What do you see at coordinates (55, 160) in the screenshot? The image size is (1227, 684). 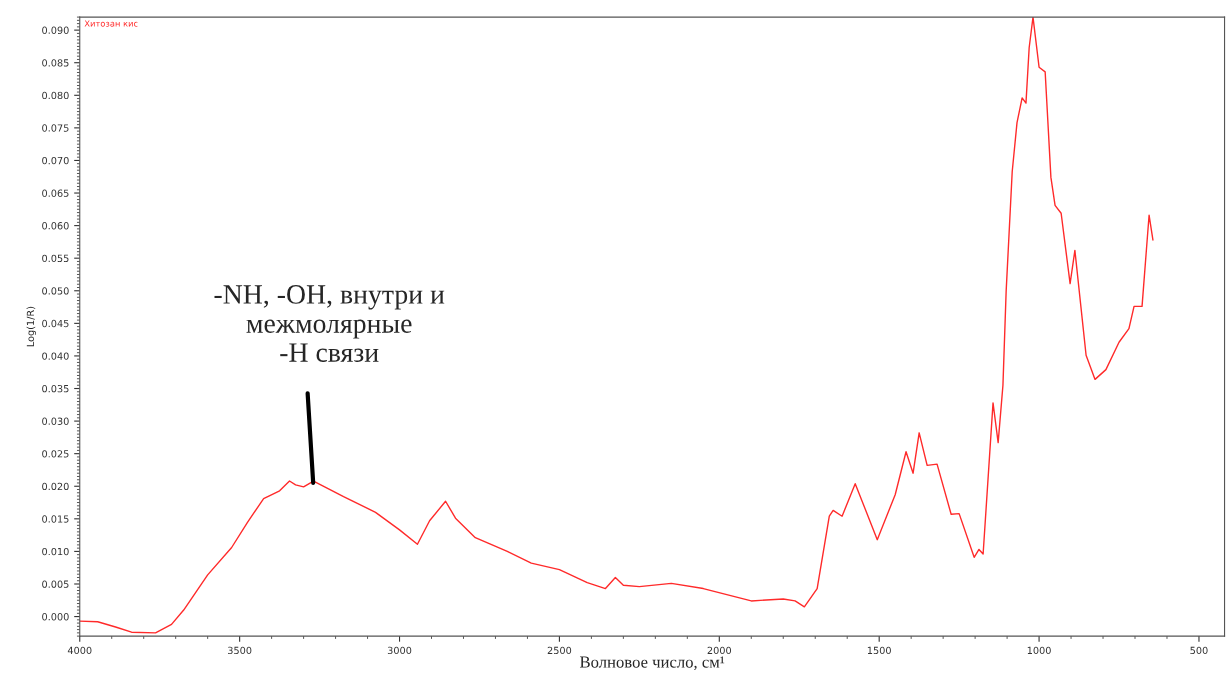 I see `y-tick-label: 0.070` at bounding box center [55, 160].